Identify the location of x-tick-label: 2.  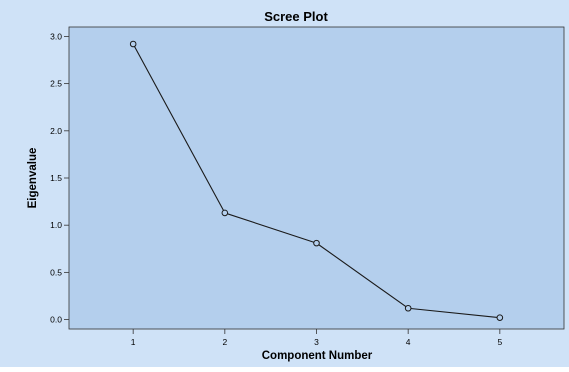
(224, 342).